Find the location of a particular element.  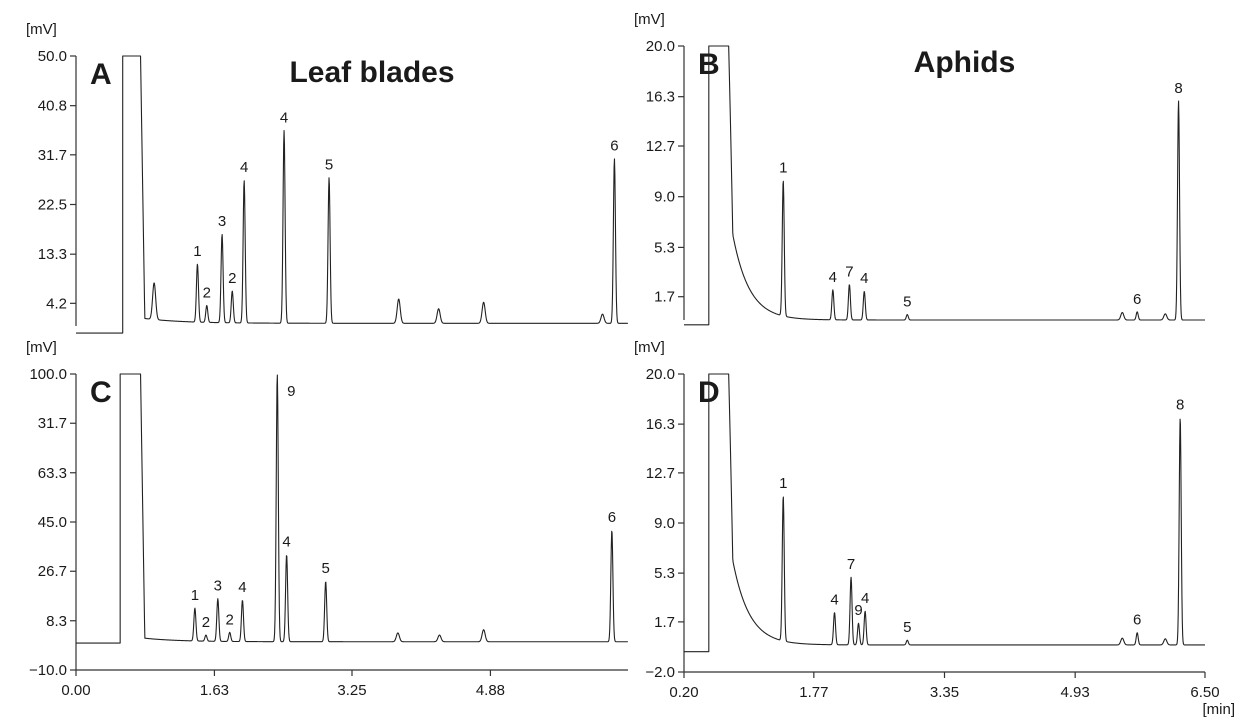

y-tick-label: 13.3 is located at coordinates (52, 254).